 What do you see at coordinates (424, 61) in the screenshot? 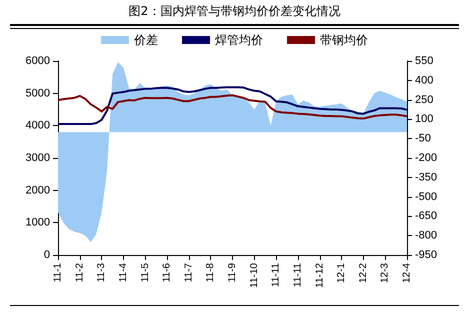
I see `y2-tick-label: 550` at bounding box center [424, 61].